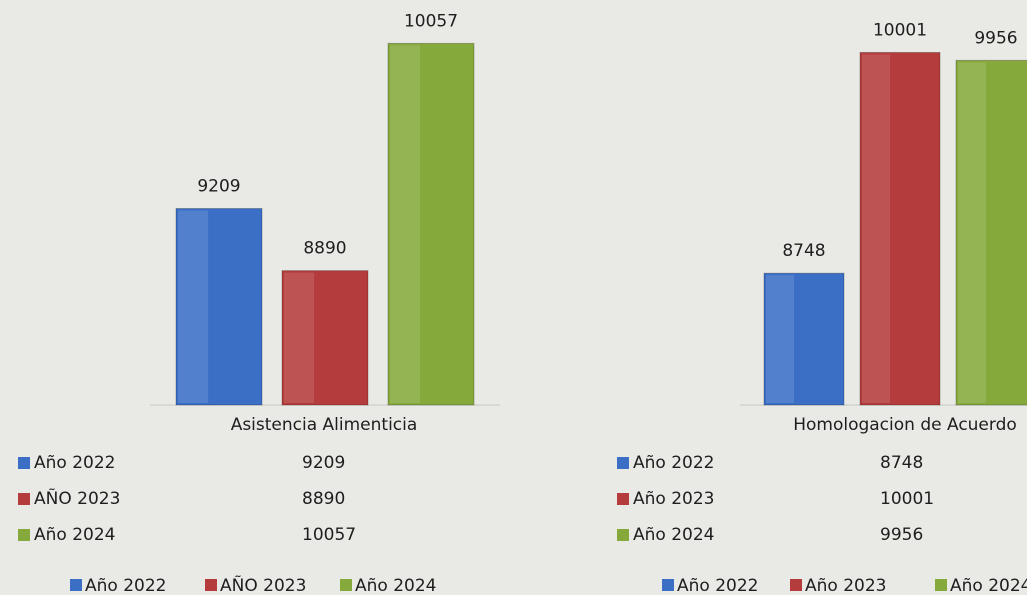 The height and width of the screenshot is (595, 1027). What do you see at coordinates (323, 463) in the screenshot?
I see `table-value: 9209` at bounding box center [323, 463].